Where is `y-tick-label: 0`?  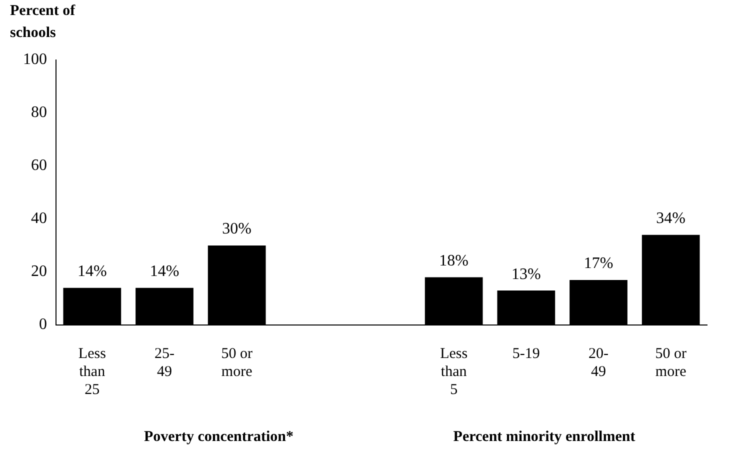
y-tick-label: 0 is located at coordinates (43, 325).